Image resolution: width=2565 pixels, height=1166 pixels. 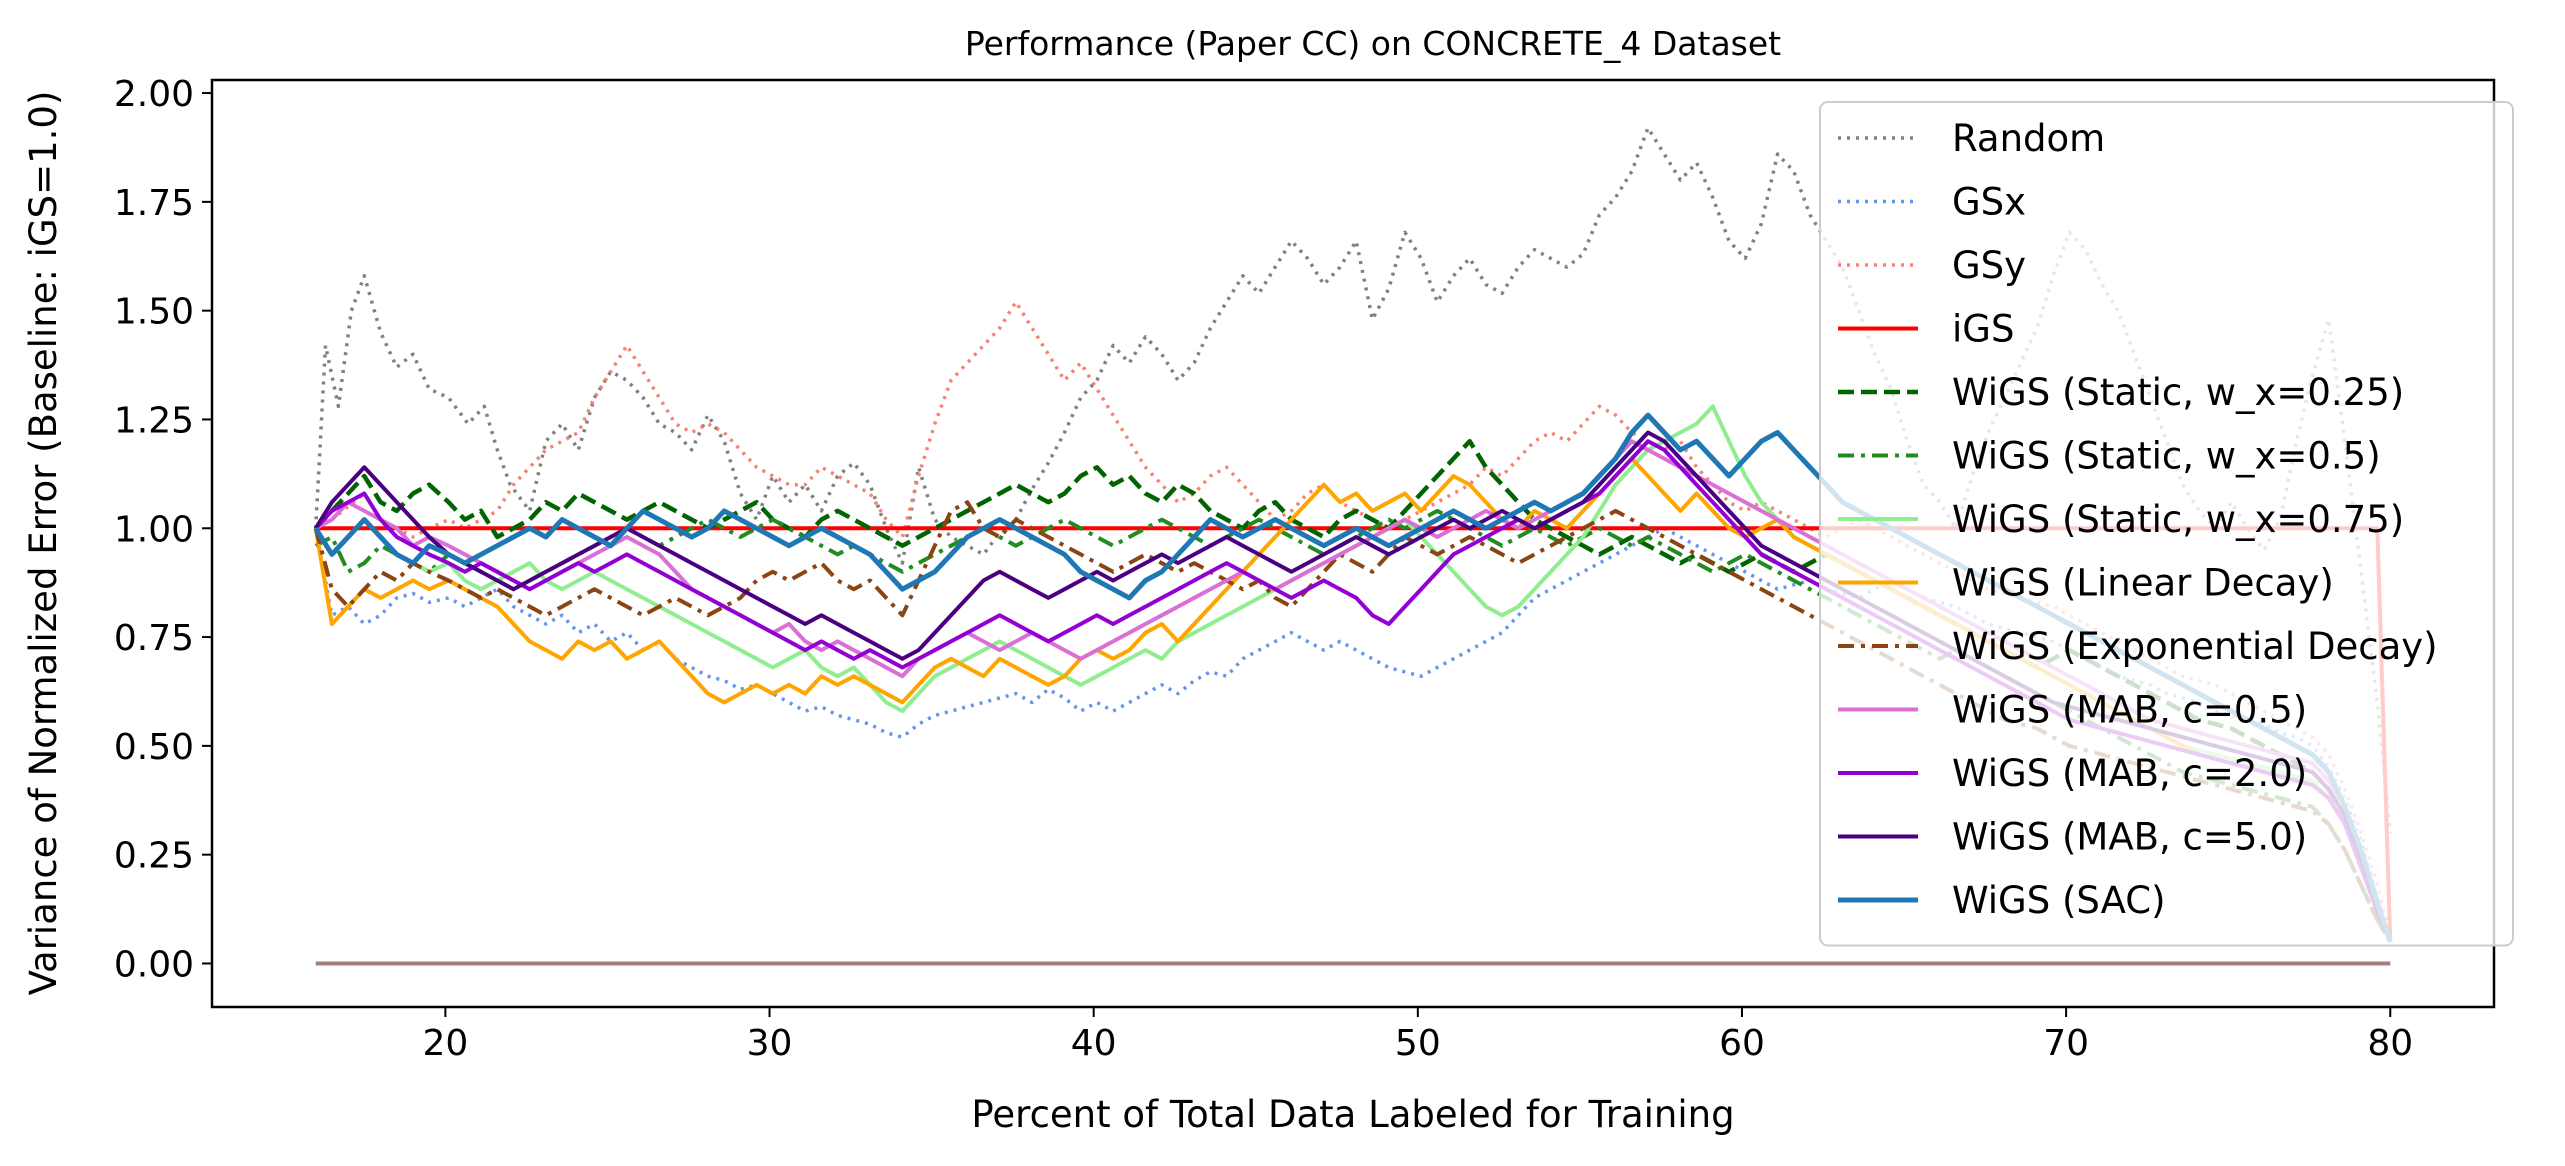 What do you see at coordinates (154, 529) in the screenshot?
I see `y-tick-label: 1.00` at bounding box center [154, 529].